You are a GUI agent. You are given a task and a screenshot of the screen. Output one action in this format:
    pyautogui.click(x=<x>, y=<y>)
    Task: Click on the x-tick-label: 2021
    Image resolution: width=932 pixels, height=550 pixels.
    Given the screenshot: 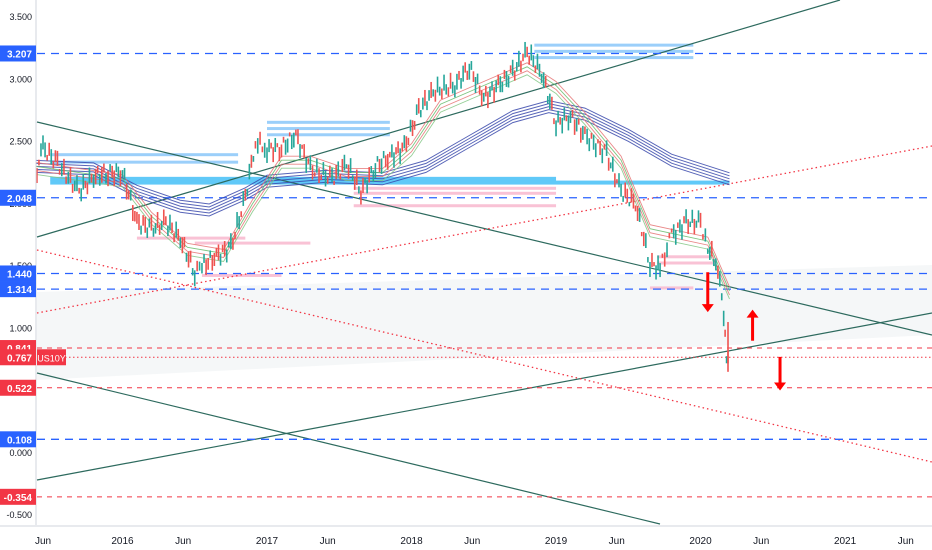 What is the action you would take?
    pyautogui.click(x=845, y=541)
    